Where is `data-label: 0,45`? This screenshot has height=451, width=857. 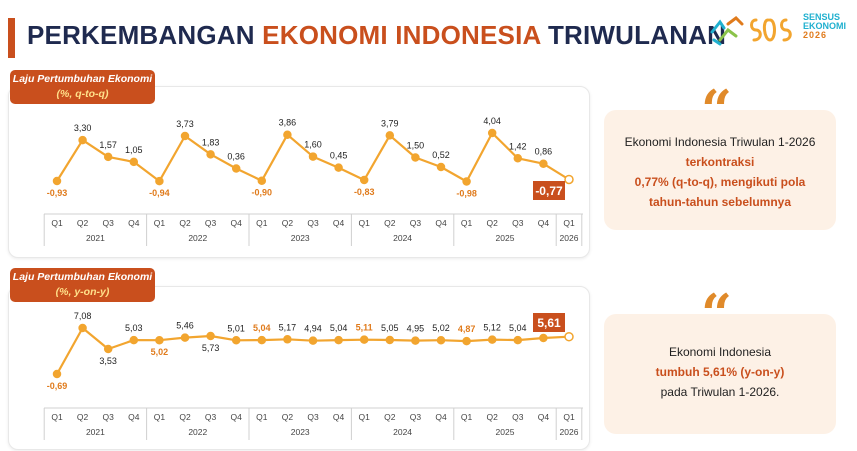 data-label: 0,45 is located at coordinates (339, 156).